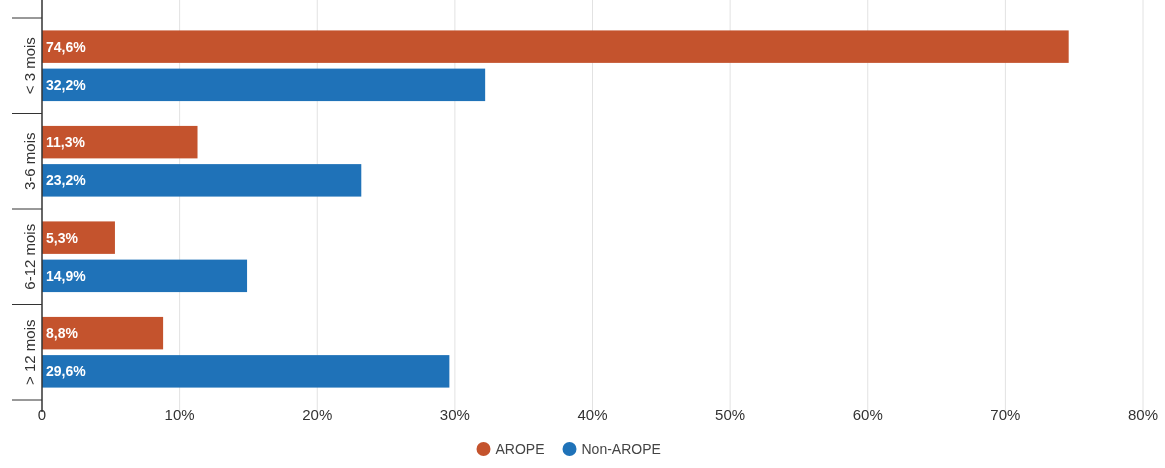 The width and height of the screenshot is (1165, 468). I want to click on y-tick-label: > 12 mois, so click(30, 352).